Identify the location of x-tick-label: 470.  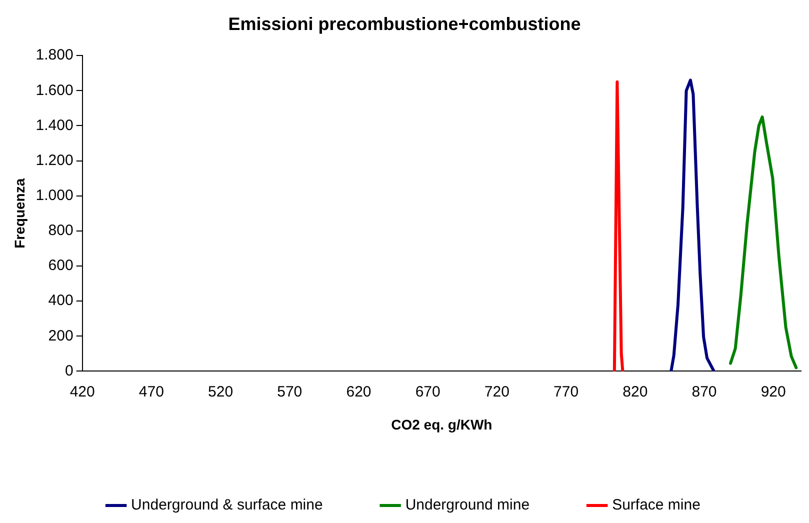
(151, 391).